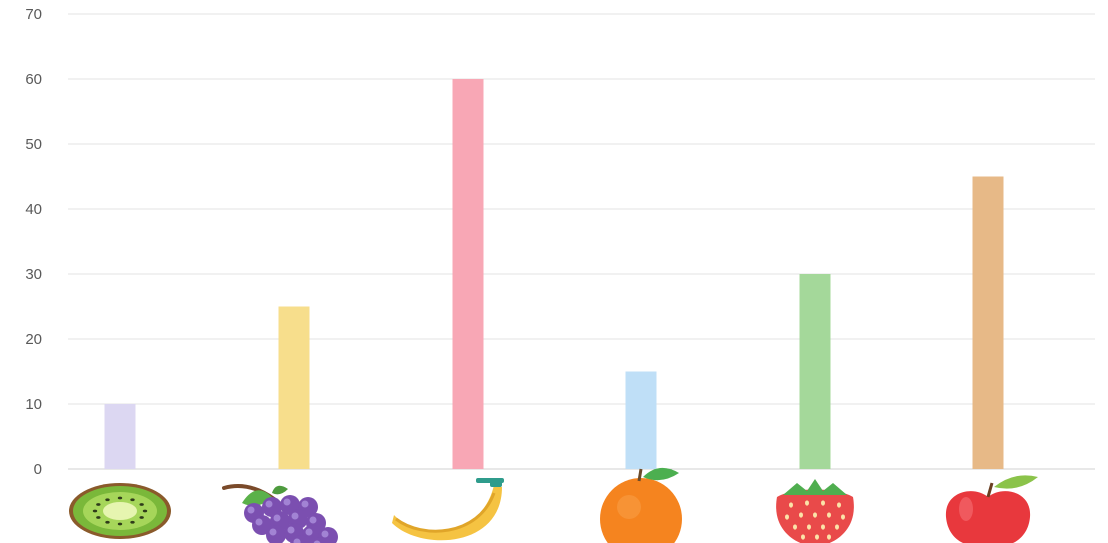  What do you see at coordinates (988, 322) in the screenshot?
I see `bar-apple` at bounding box center [988, 322].